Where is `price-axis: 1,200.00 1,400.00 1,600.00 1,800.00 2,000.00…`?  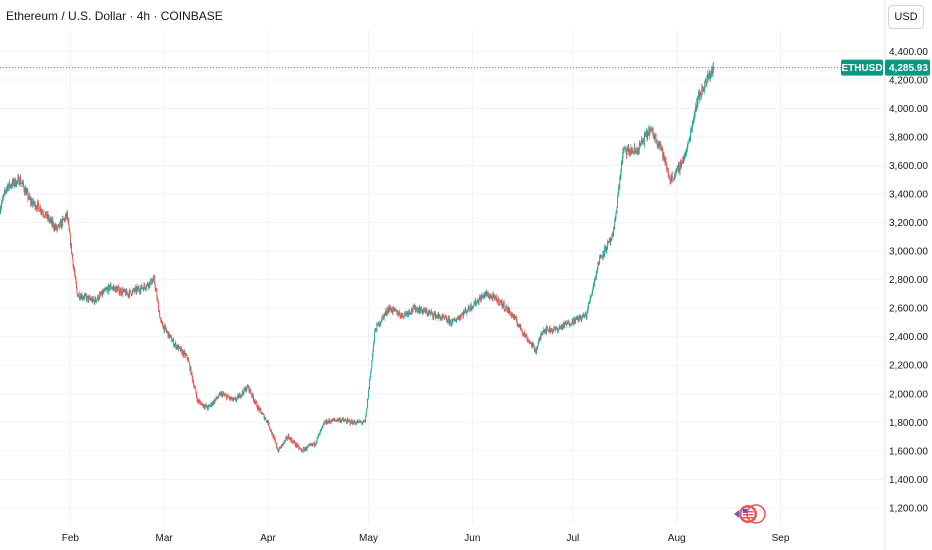 price-axis: 1,200.00 1,400.00 1,600.00 1,800.00 2,000.00… is located at coordinates (908, 280).